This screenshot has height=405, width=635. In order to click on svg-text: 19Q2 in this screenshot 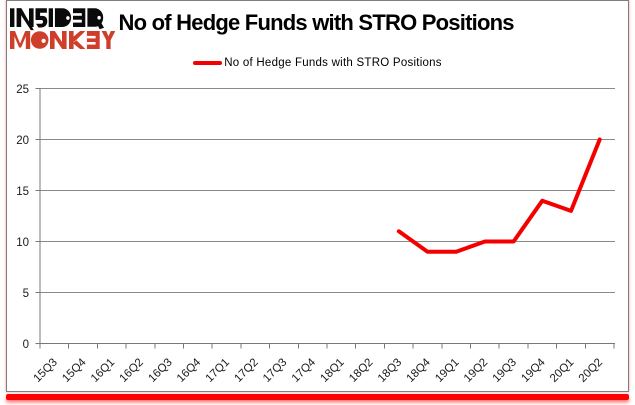, I will do `click(476, 370)`.